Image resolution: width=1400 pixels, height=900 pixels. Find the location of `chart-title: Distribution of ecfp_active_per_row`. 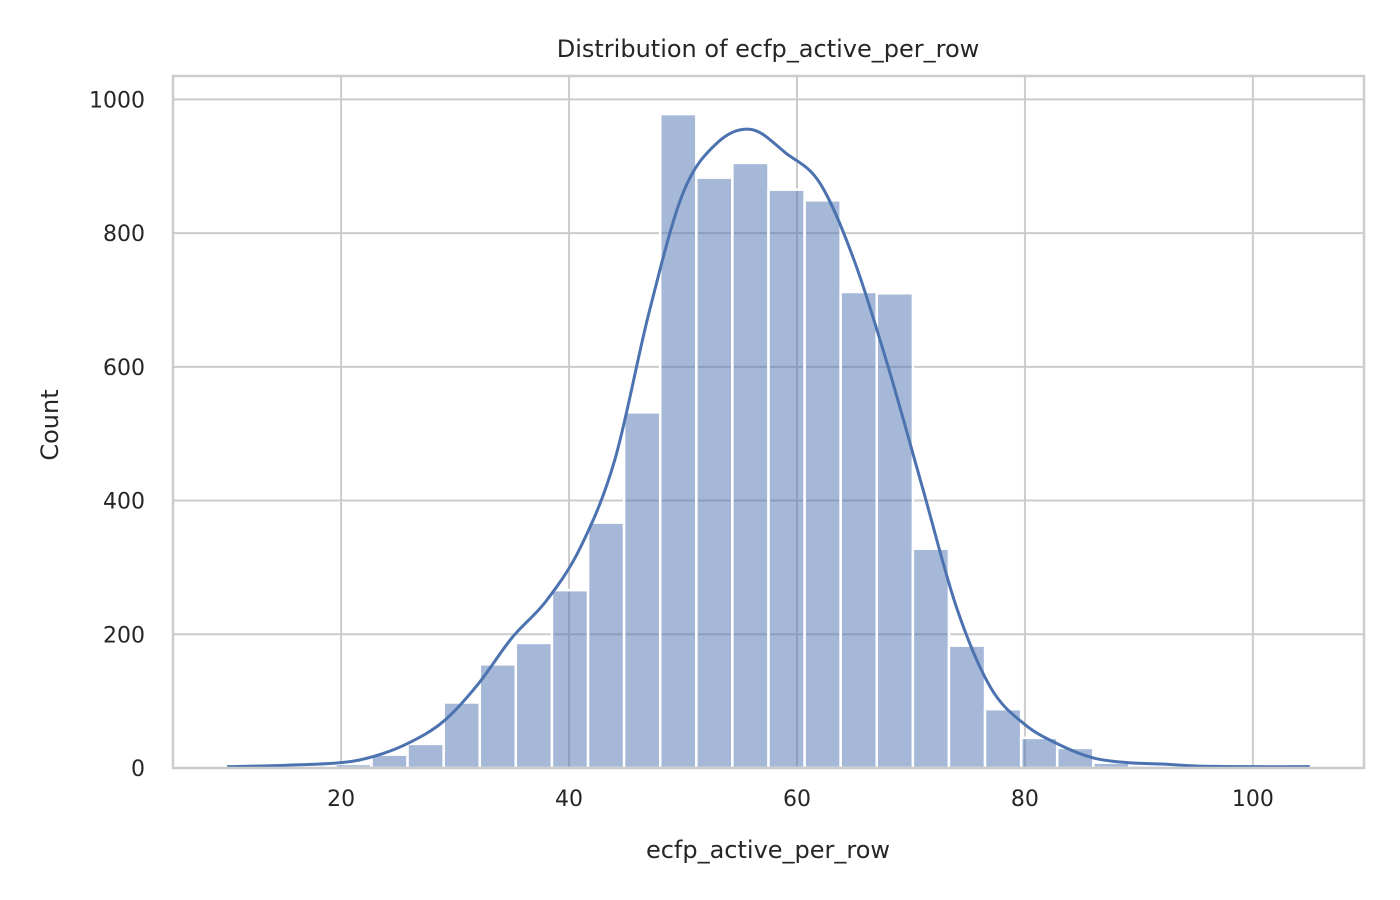

chart-title: Distribution of ecfp_active_per_row is located at coordinates (768, 49).